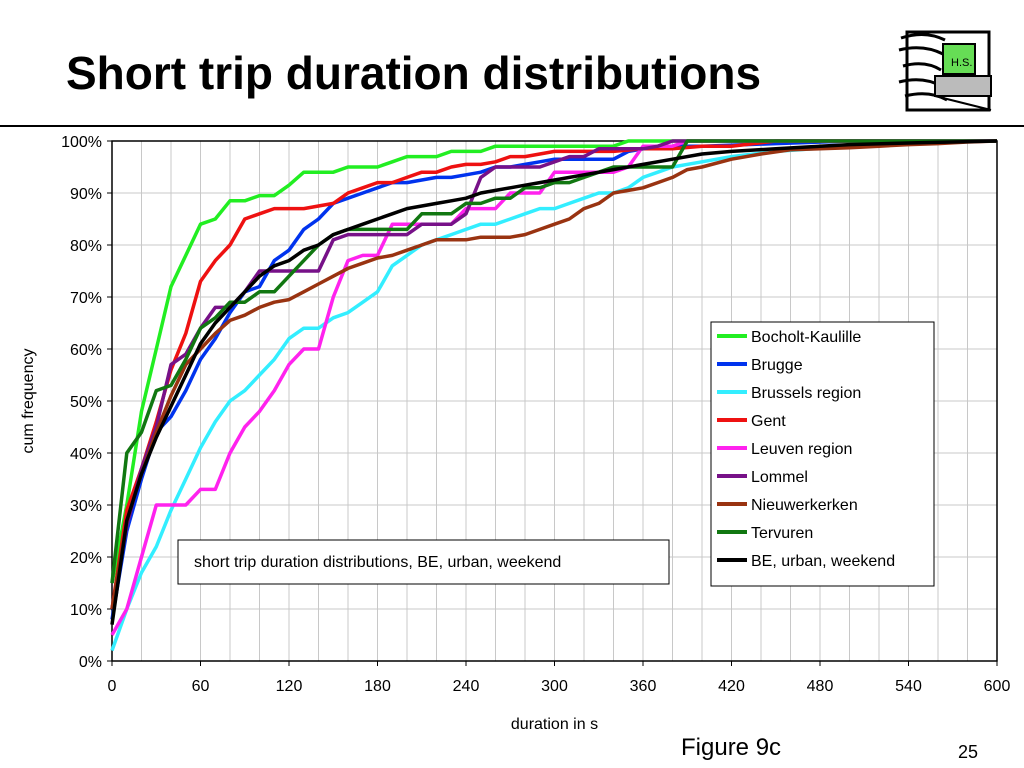 This screenshot has width=1024, height=768. Describe the element at coordinates (554, 686) in the screenshot. I see `x-tick-label: 300` at that location.